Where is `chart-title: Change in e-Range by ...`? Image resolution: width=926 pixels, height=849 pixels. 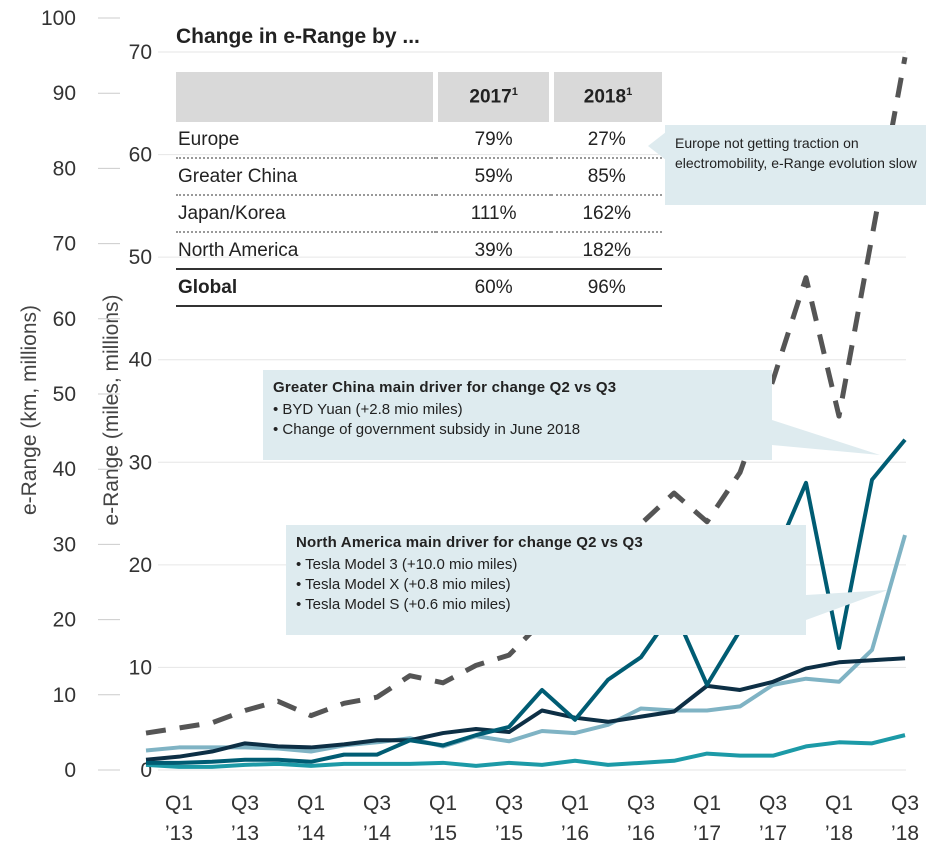
chart-title: Change in e-Range by ... is located at coordinates (298, 36).